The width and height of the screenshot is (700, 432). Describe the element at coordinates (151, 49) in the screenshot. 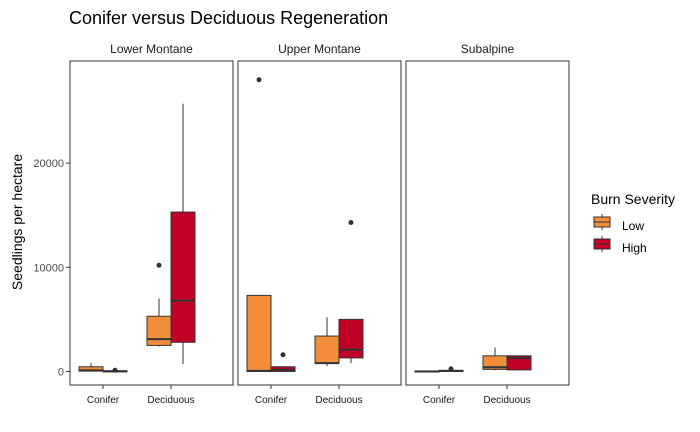

I see `panel-label: Lower Montane` at that location.